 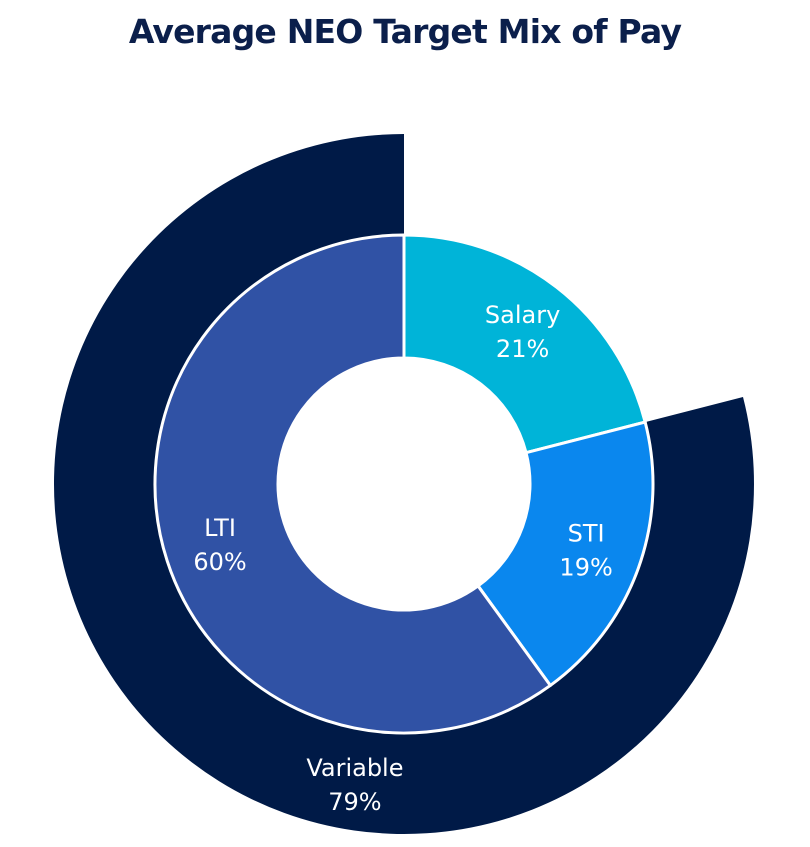 What do you see at coordinates (354, 785) in the screenshot?
I see `label-variable: Variable 79%` at bounding box center [354, 785].